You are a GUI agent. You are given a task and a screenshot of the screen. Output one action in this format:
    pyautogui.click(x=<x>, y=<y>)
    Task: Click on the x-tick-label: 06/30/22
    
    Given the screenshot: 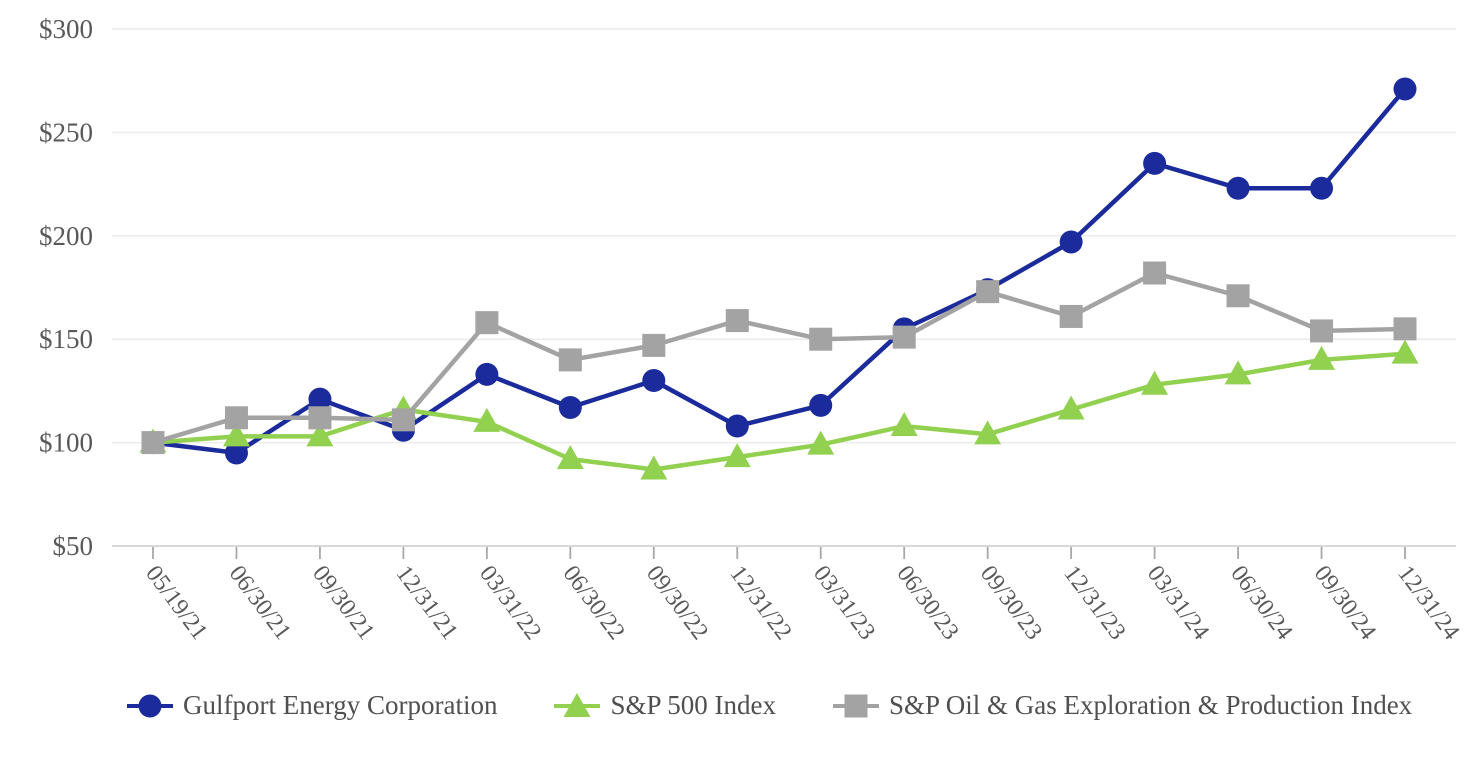 What is the action you would take?
    pyautogui.click(x=594, y=603)
    